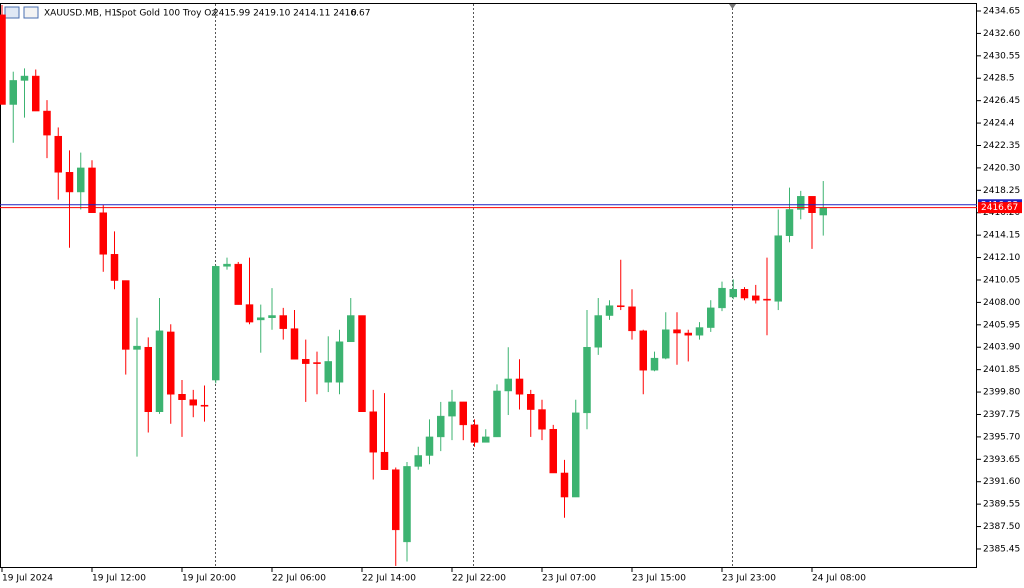 This screenshot has width=1024, height=588. I want to click on y-tick-label: 2401.85, so click(1001, 370).